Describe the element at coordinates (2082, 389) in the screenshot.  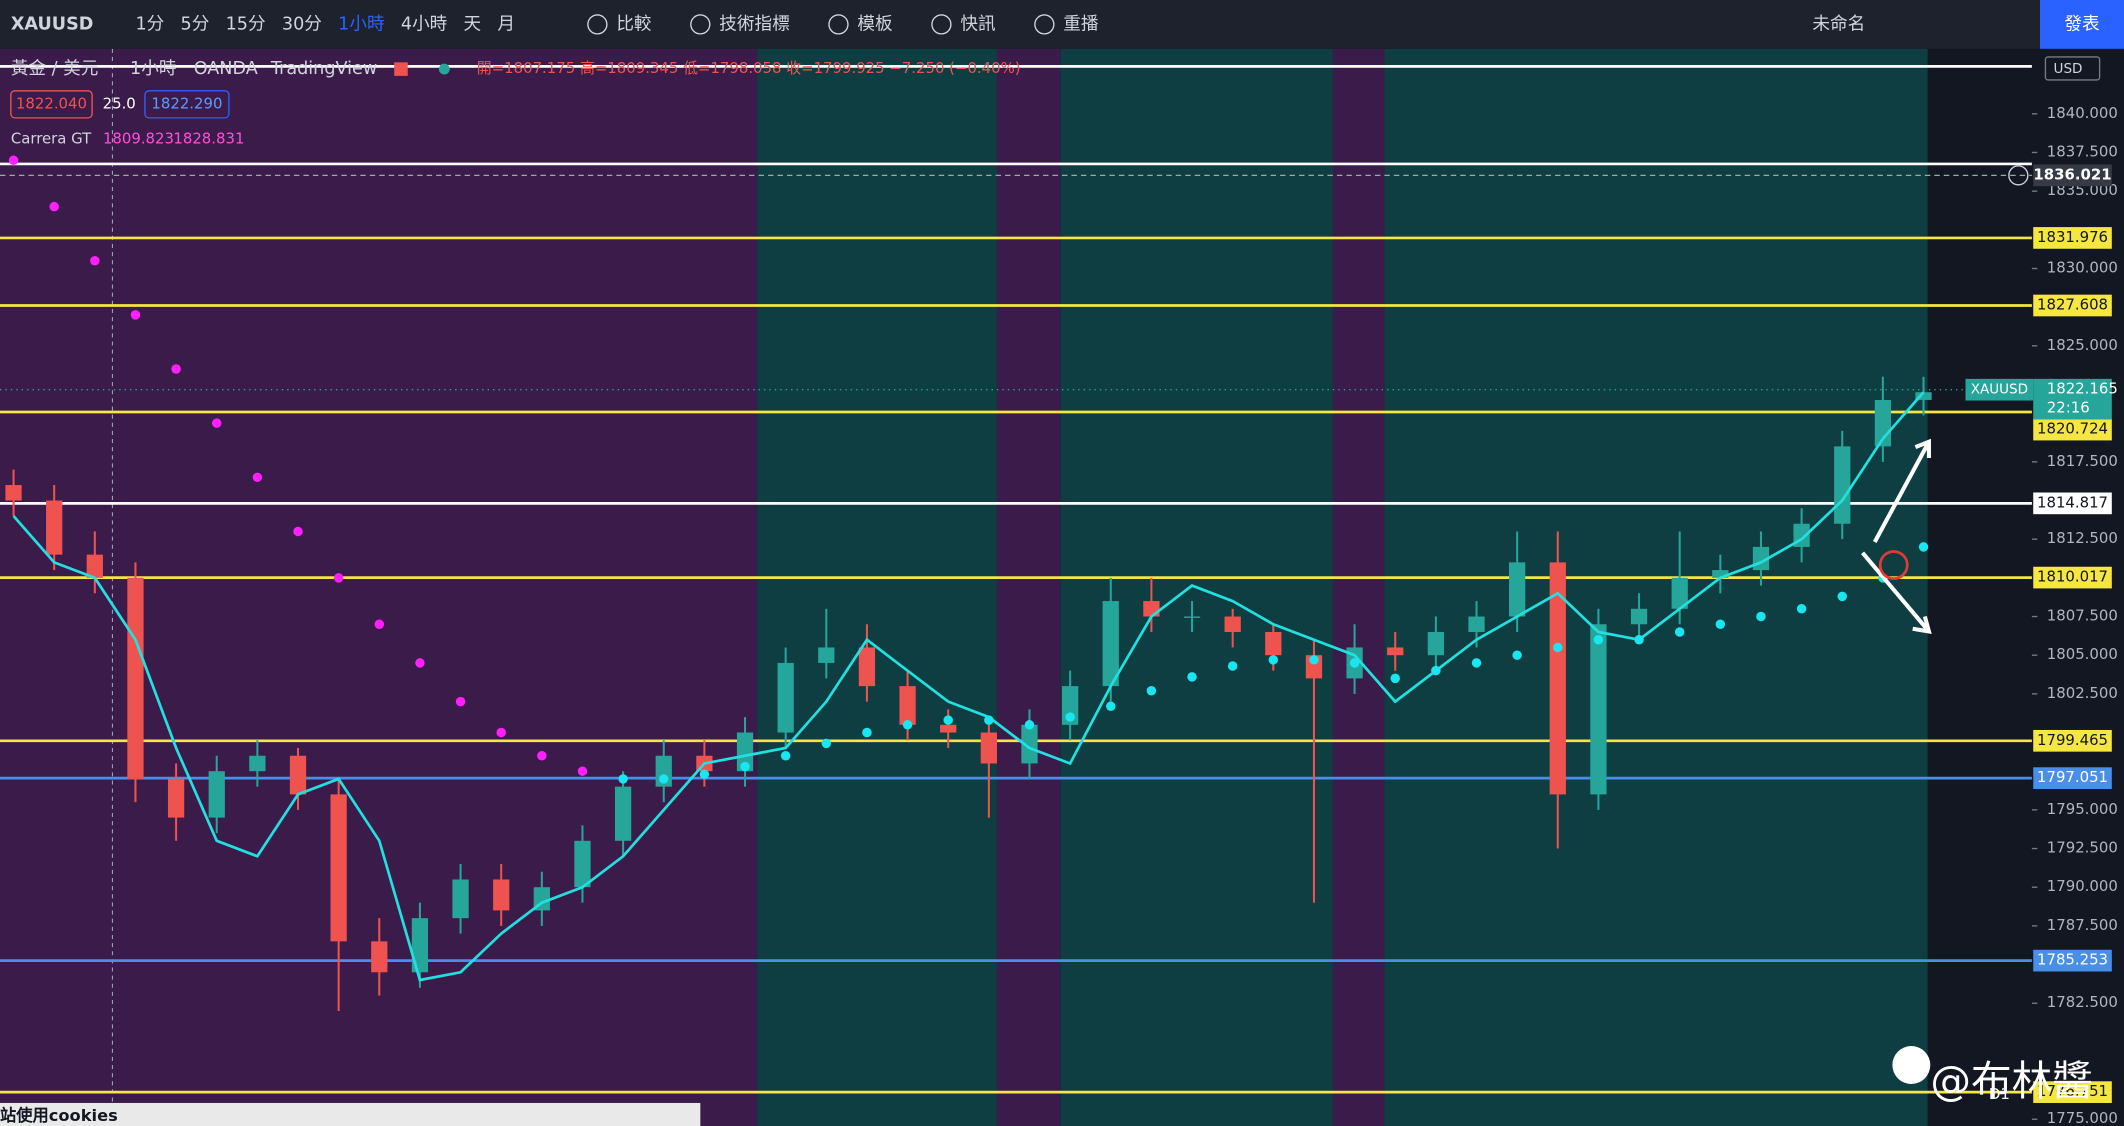
I see `last-price-label: 1822.165` at that location.